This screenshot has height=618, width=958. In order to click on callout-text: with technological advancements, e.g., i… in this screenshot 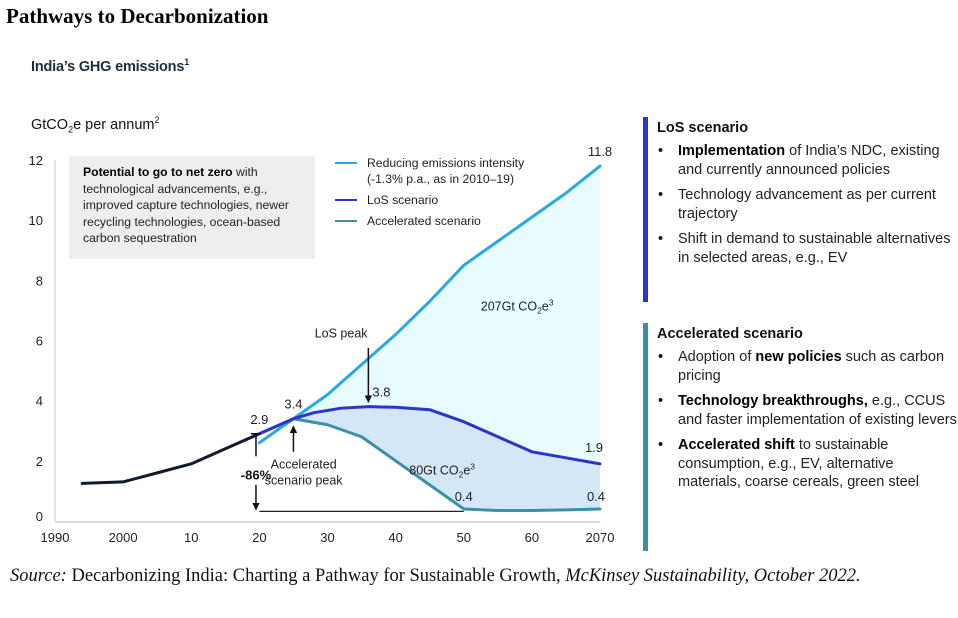, I will do `click(186, 205)`.